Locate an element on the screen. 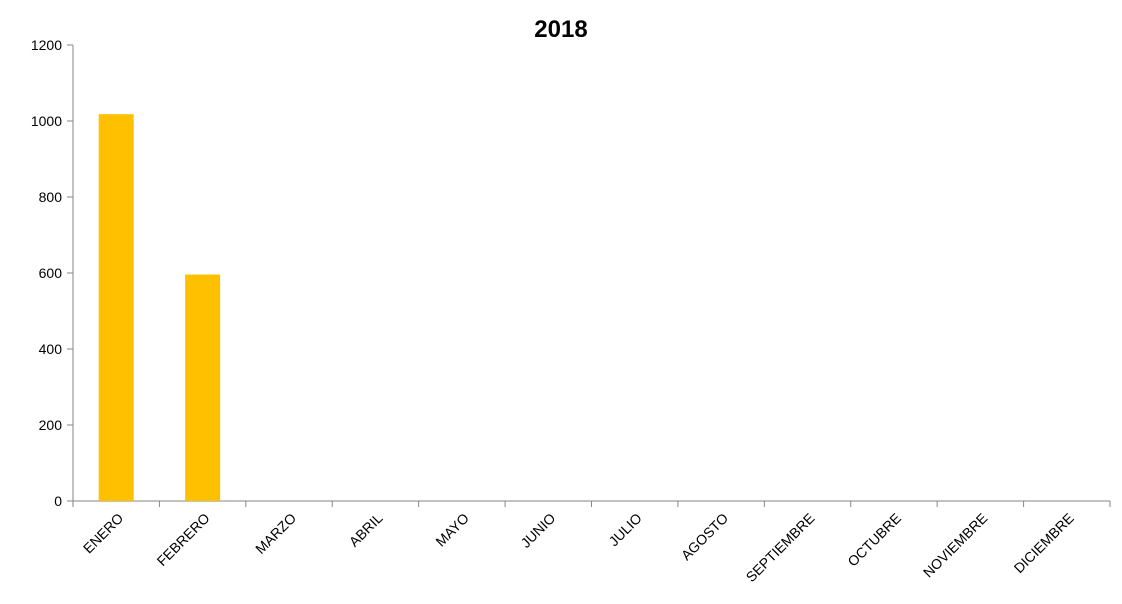 The width and height of the screenshot is (1122, 604). y-tick-label: 1000 is located at coordinates (46, 121).